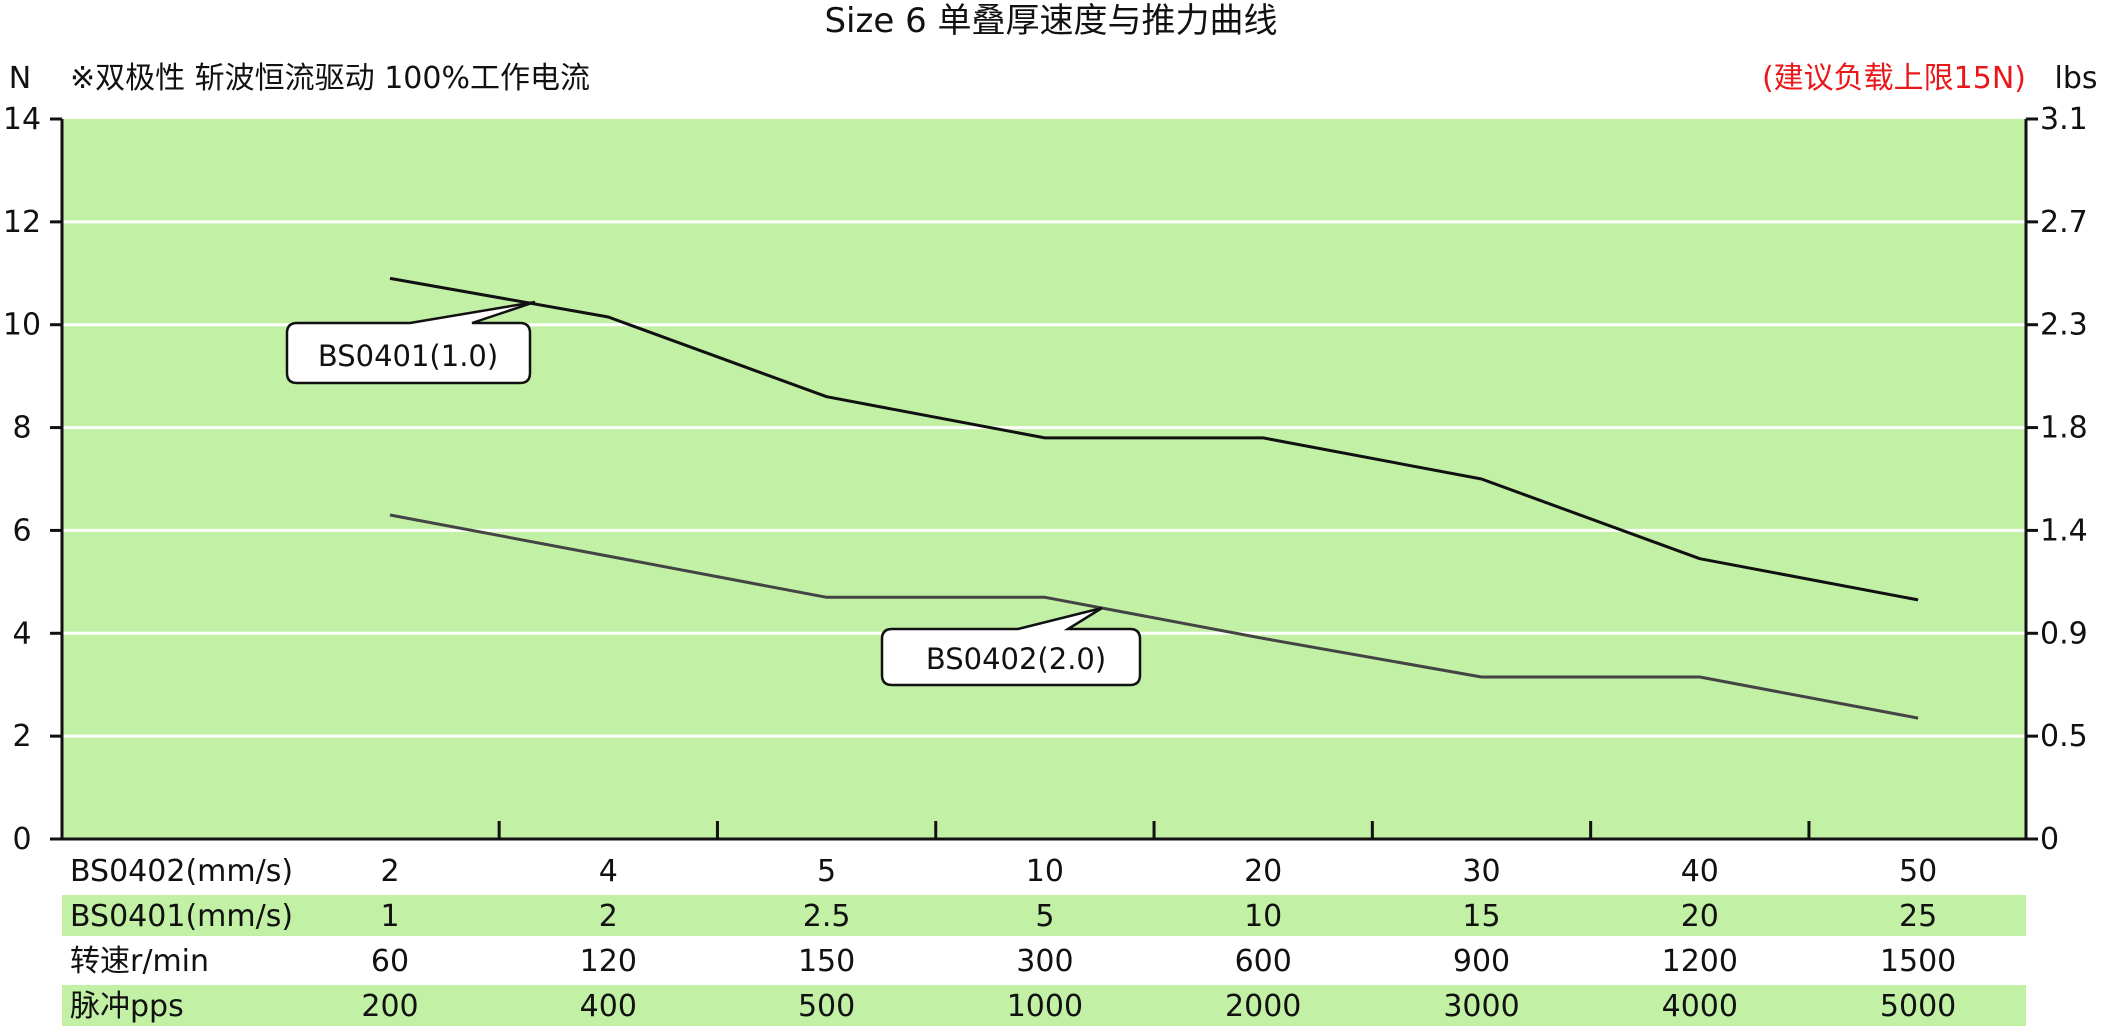 The height and width of the screenshot is (1028, 2102). Describe the element at coordinates (181, 916) in the screenshot. I see `table-row-label: BS0401(mm/s)` at that location.